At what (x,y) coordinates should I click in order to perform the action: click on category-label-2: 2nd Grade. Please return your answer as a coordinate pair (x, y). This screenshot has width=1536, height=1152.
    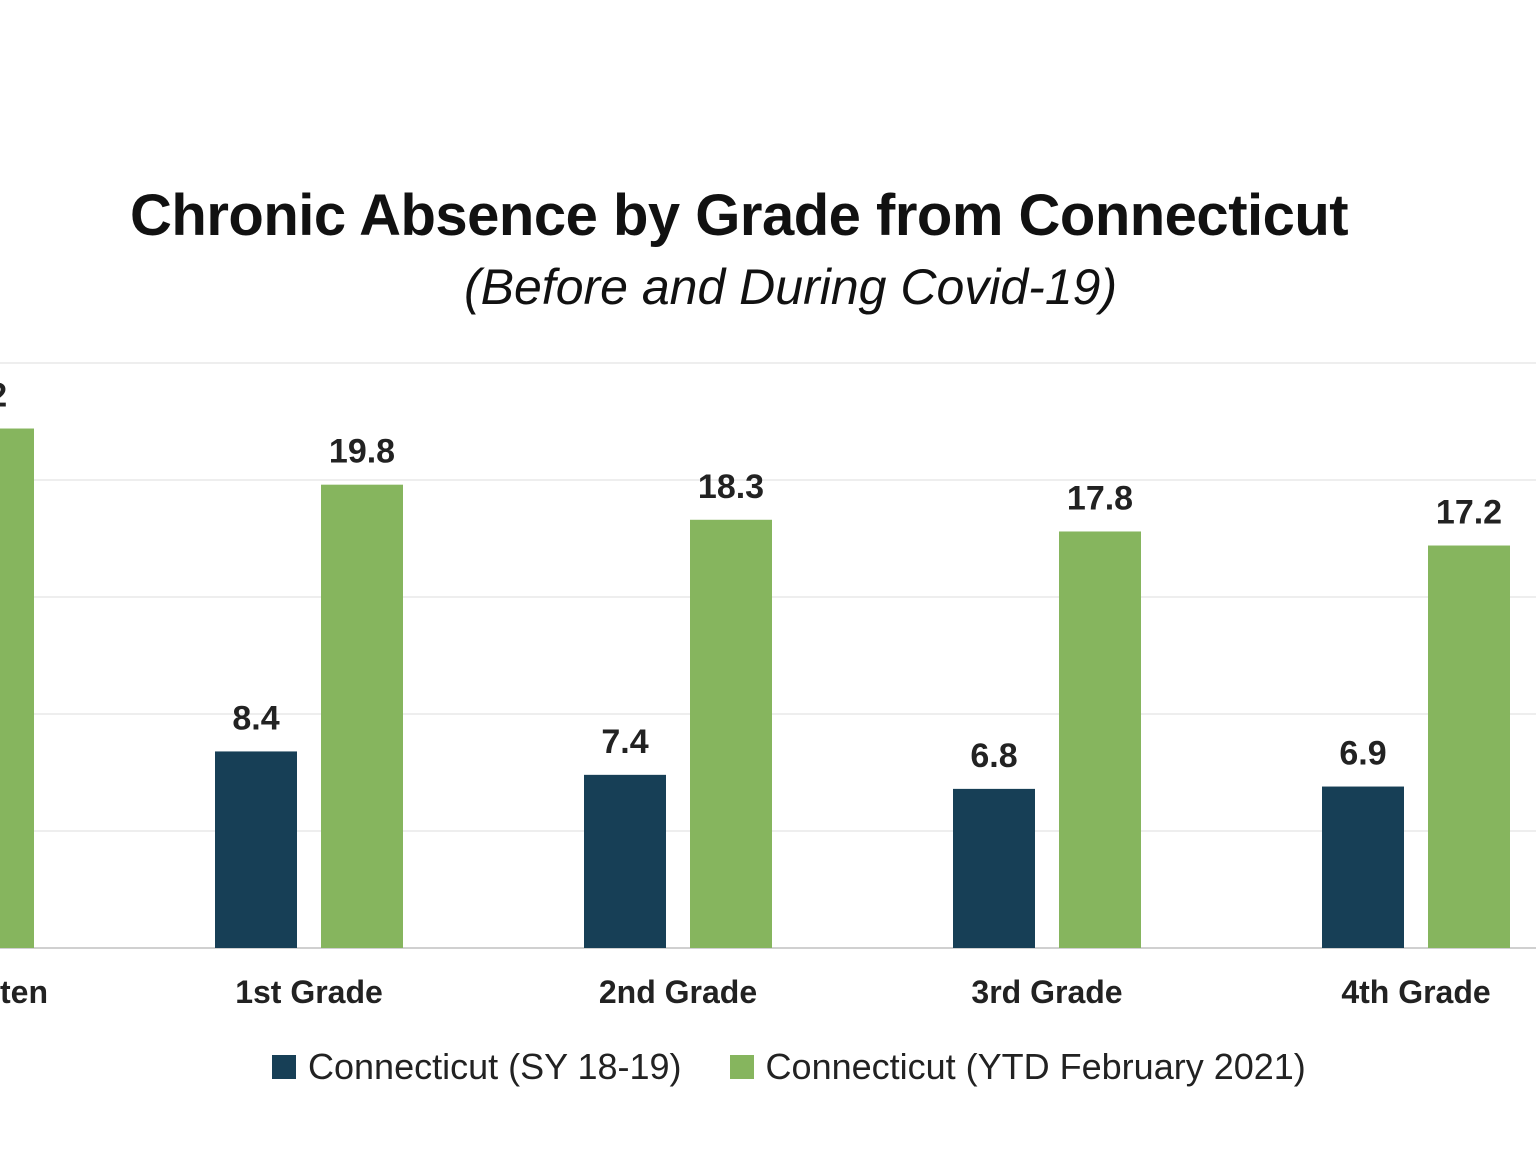
    Looking at the image, I should click on (678, 992).